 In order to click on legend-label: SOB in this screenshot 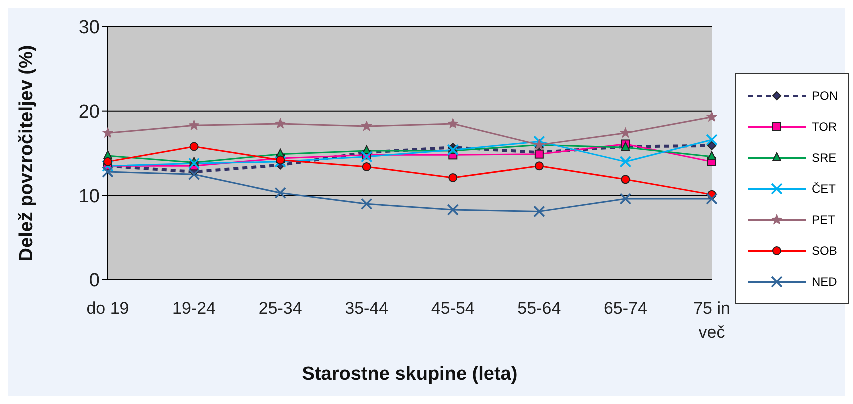, I will do `click(825, 251)`.